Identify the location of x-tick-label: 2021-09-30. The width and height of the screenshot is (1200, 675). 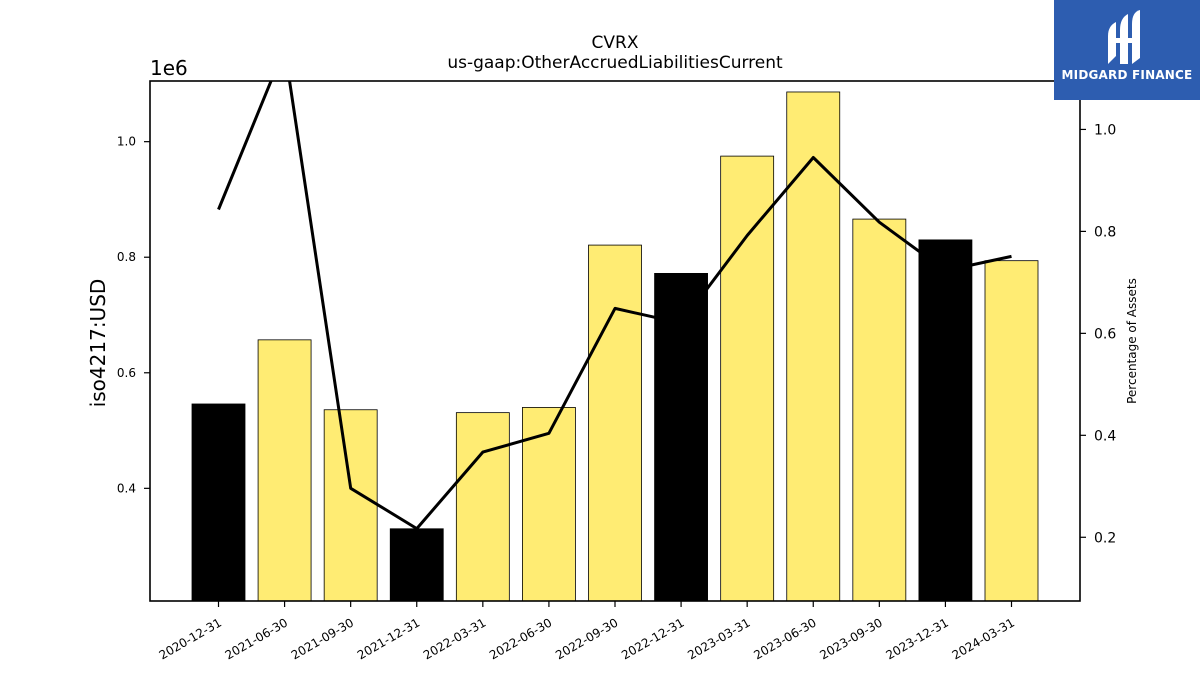
(322, 638).